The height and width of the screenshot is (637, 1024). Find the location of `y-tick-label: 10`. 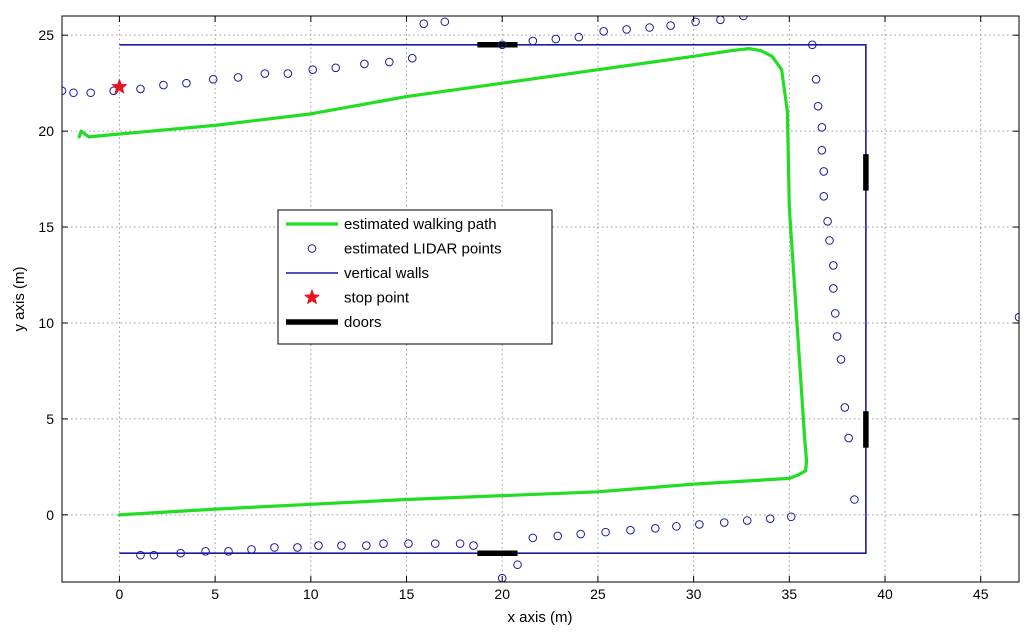

y-tick-label: 10 is located at coordinates (46, 323).